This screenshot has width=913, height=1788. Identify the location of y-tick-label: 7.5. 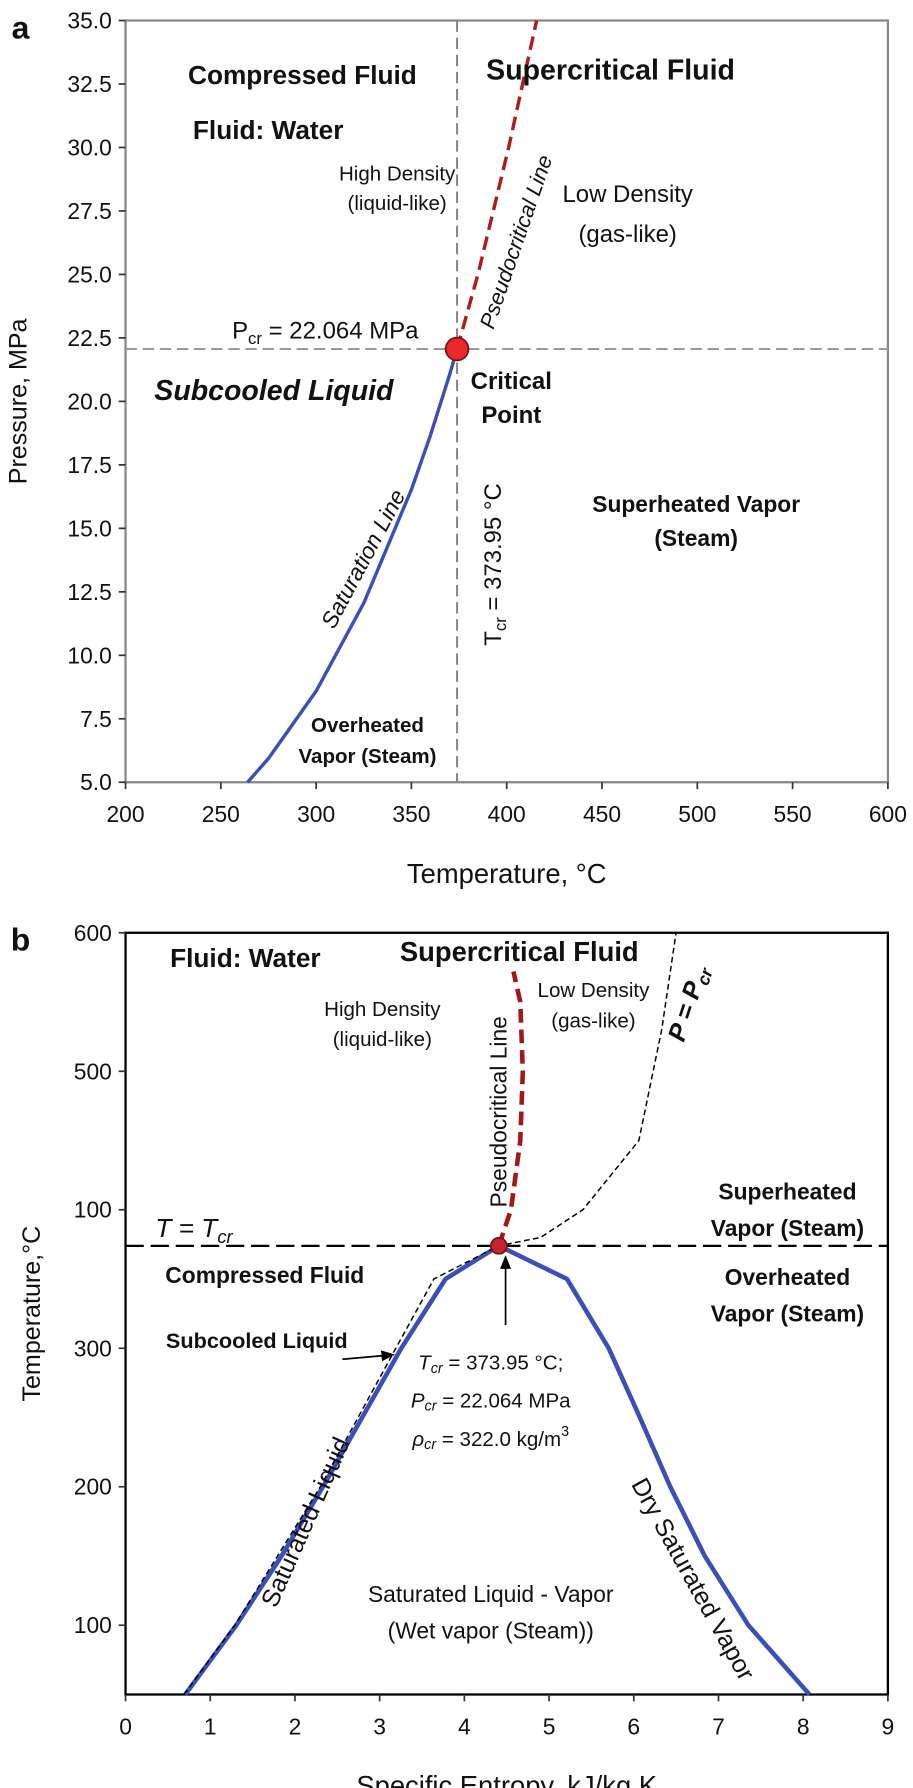
(96, 719).